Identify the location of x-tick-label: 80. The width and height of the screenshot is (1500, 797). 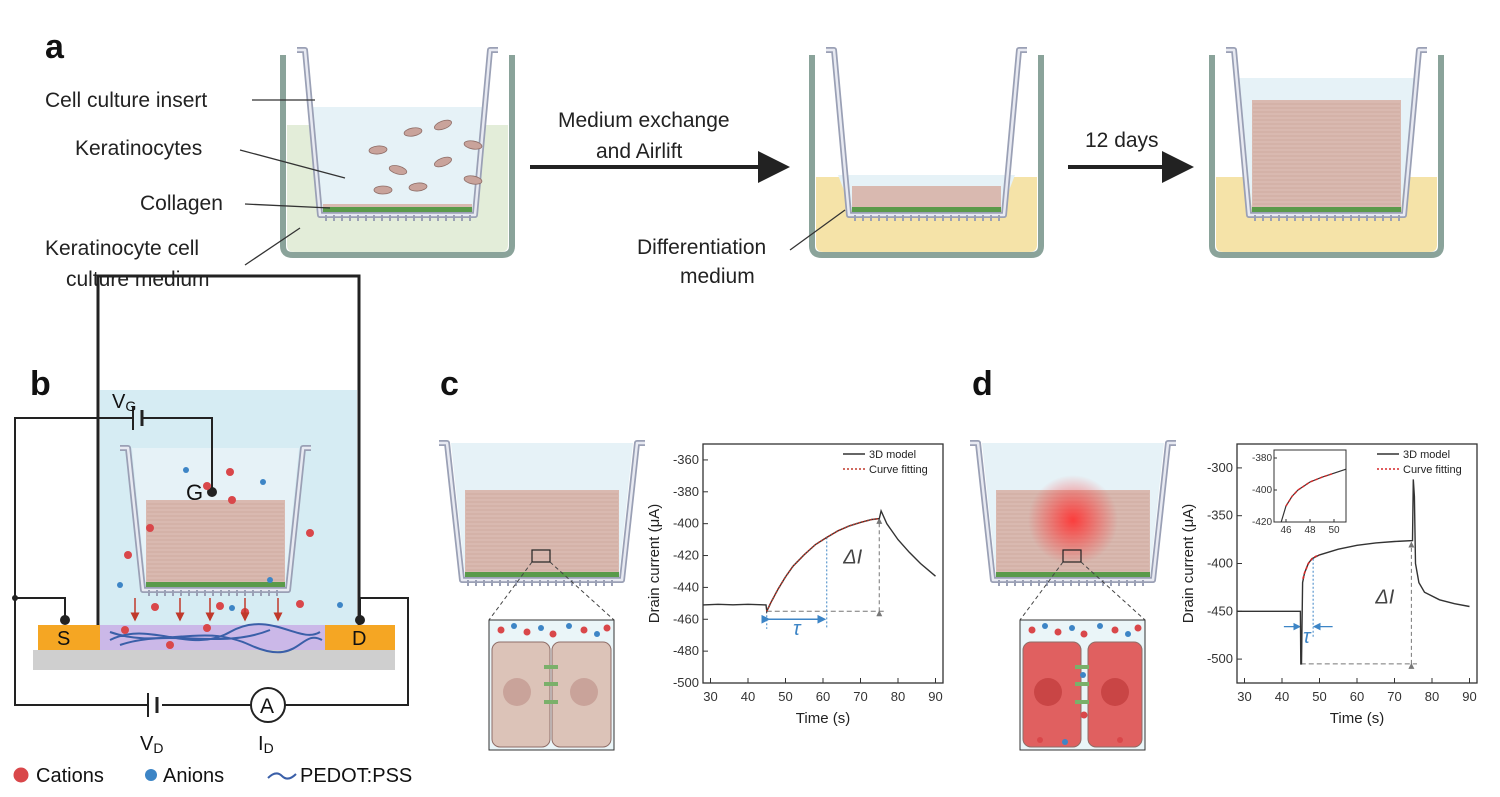
(1432, 696).